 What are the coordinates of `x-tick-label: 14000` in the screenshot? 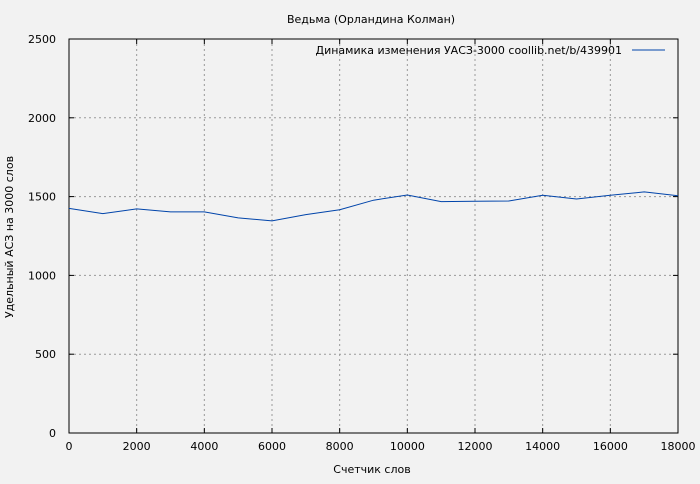 It's located at (542, 446).